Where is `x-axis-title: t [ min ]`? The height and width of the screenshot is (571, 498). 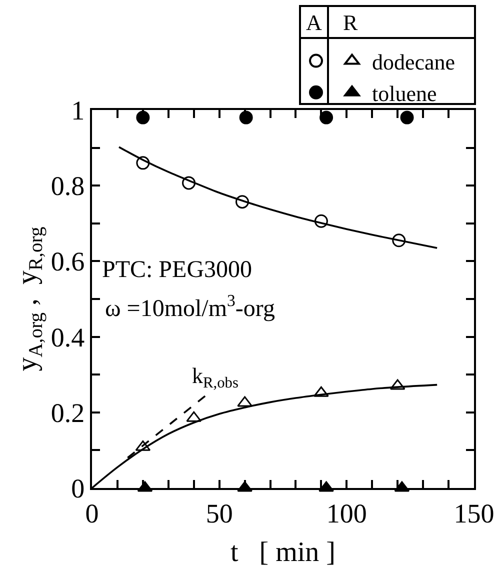
x-axis-title: t [ min ] is located at coordinates (283, 552).